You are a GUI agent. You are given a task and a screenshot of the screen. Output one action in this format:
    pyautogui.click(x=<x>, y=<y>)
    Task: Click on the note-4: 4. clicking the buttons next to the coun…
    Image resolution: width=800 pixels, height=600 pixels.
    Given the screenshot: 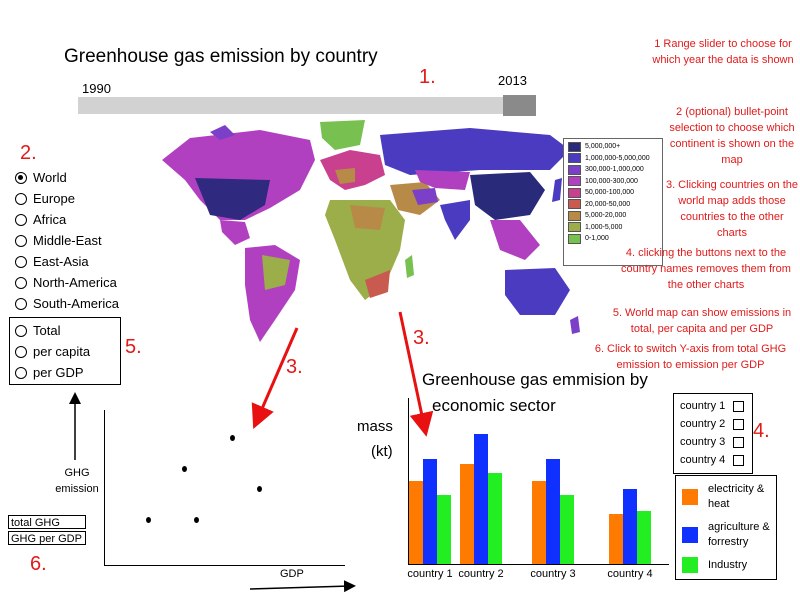 What is the action you would take?
    pyautogui.click(x=706, y=269)
    